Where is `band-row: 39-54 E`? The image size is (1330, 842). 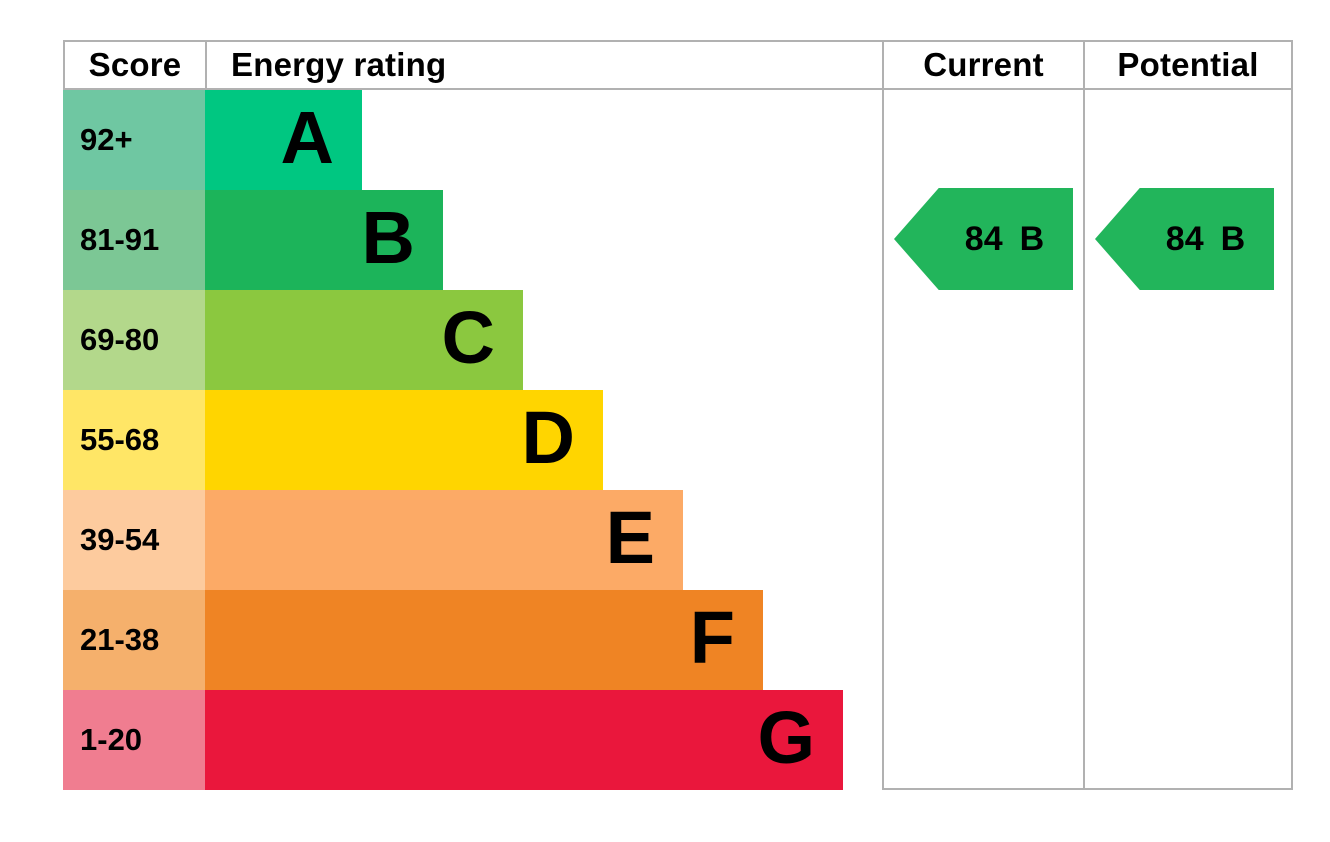
band-row: 39-54 E is located at coordinates (453, 540).